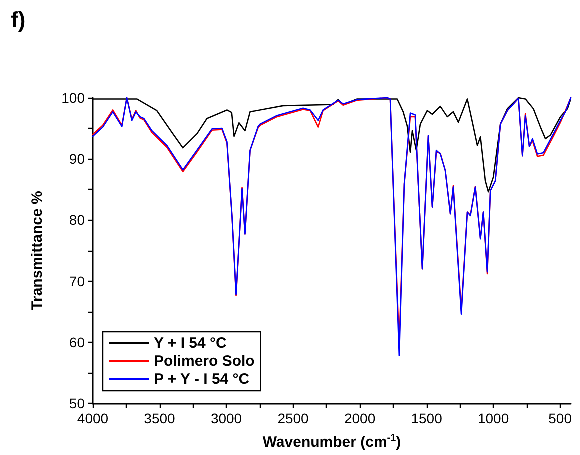  Describe the element at coordinates (294, 418) in the screenshot. I see `x-tick-label: 2500` at that location.